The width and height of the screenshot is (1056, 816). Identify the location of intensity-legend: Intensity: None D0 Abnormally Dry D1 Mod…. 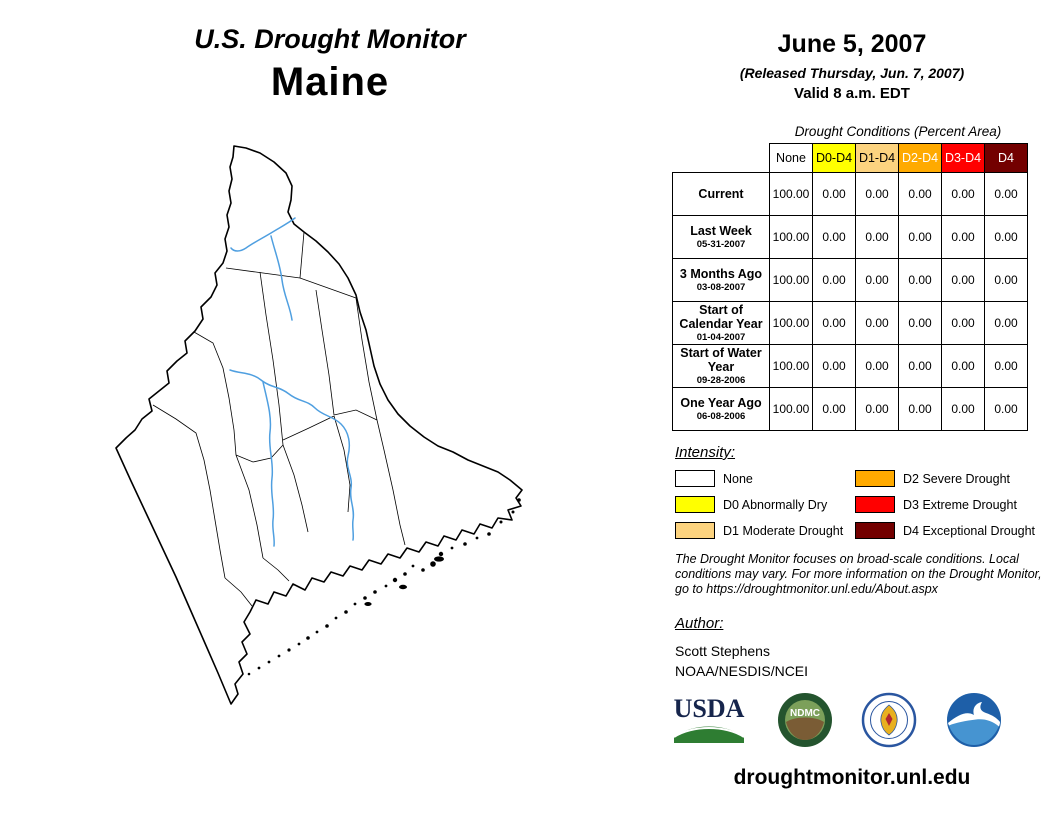
(862, 491).